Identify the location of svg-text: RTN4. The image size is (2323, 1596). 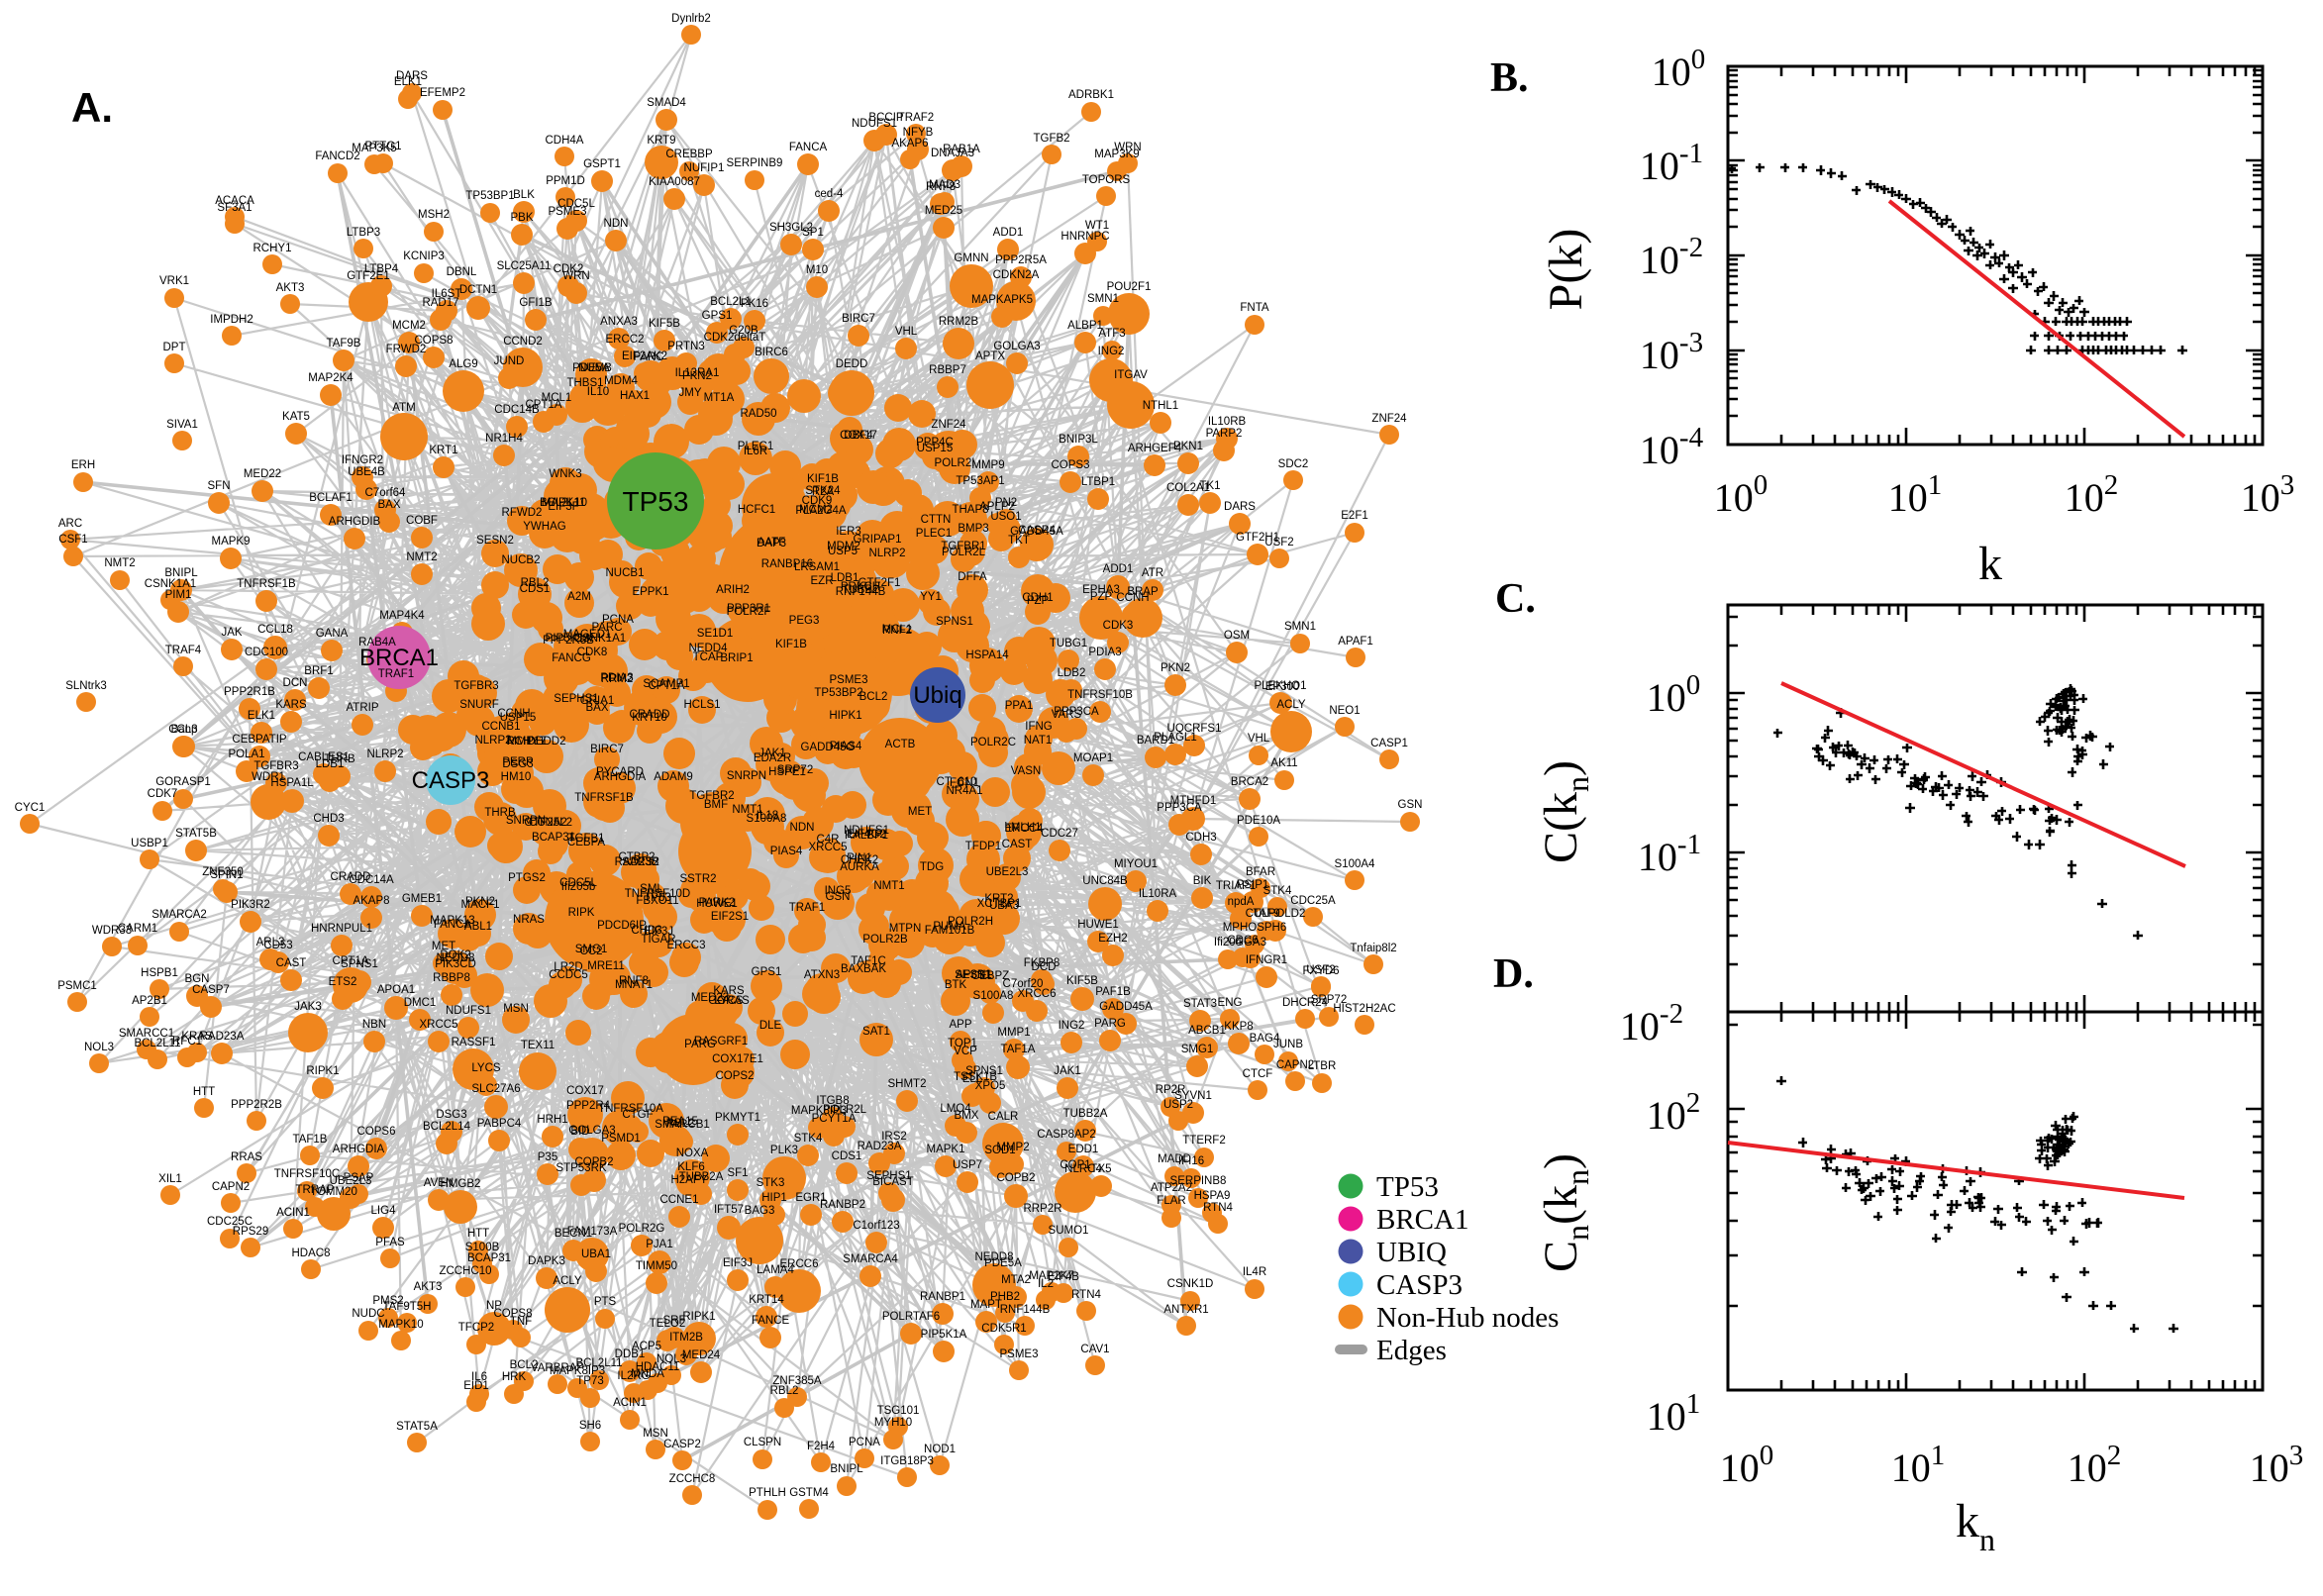
(1086, 1295).